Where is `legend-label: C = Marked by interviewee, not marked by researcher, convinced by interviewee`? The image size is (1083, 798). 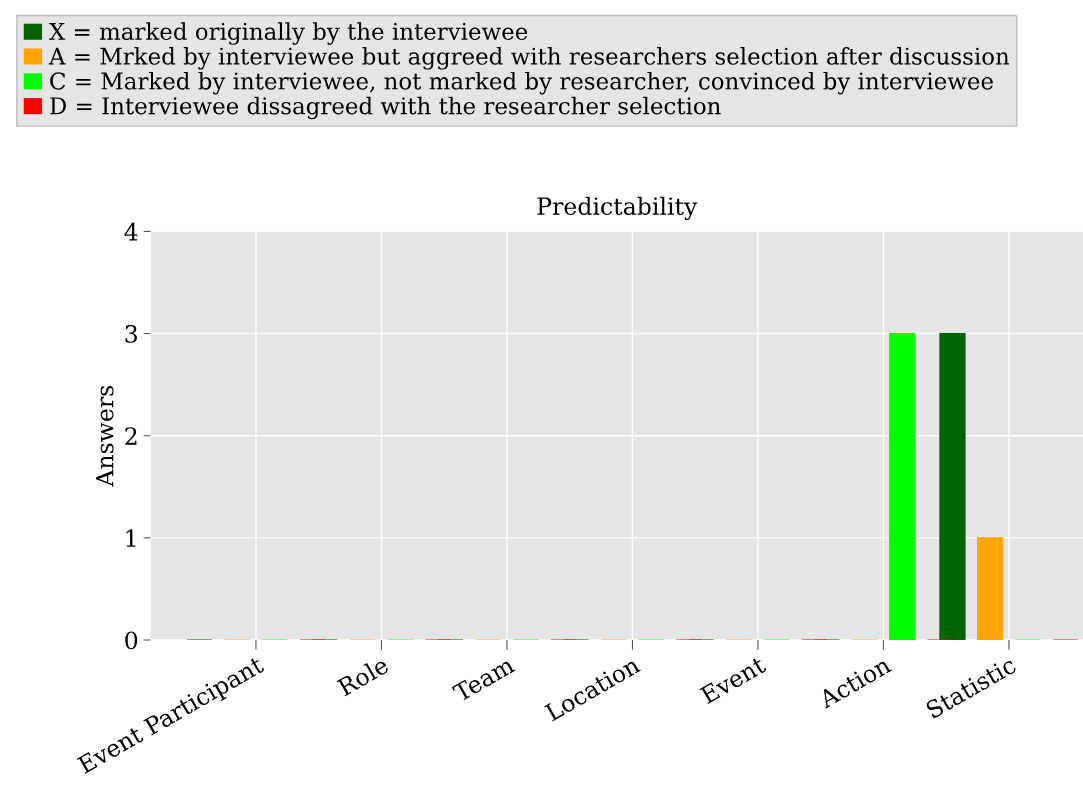
legend-label: C = Marked by interviewee, not marked by researcher, convinced by interviewee is located at coordinates (521, 83).